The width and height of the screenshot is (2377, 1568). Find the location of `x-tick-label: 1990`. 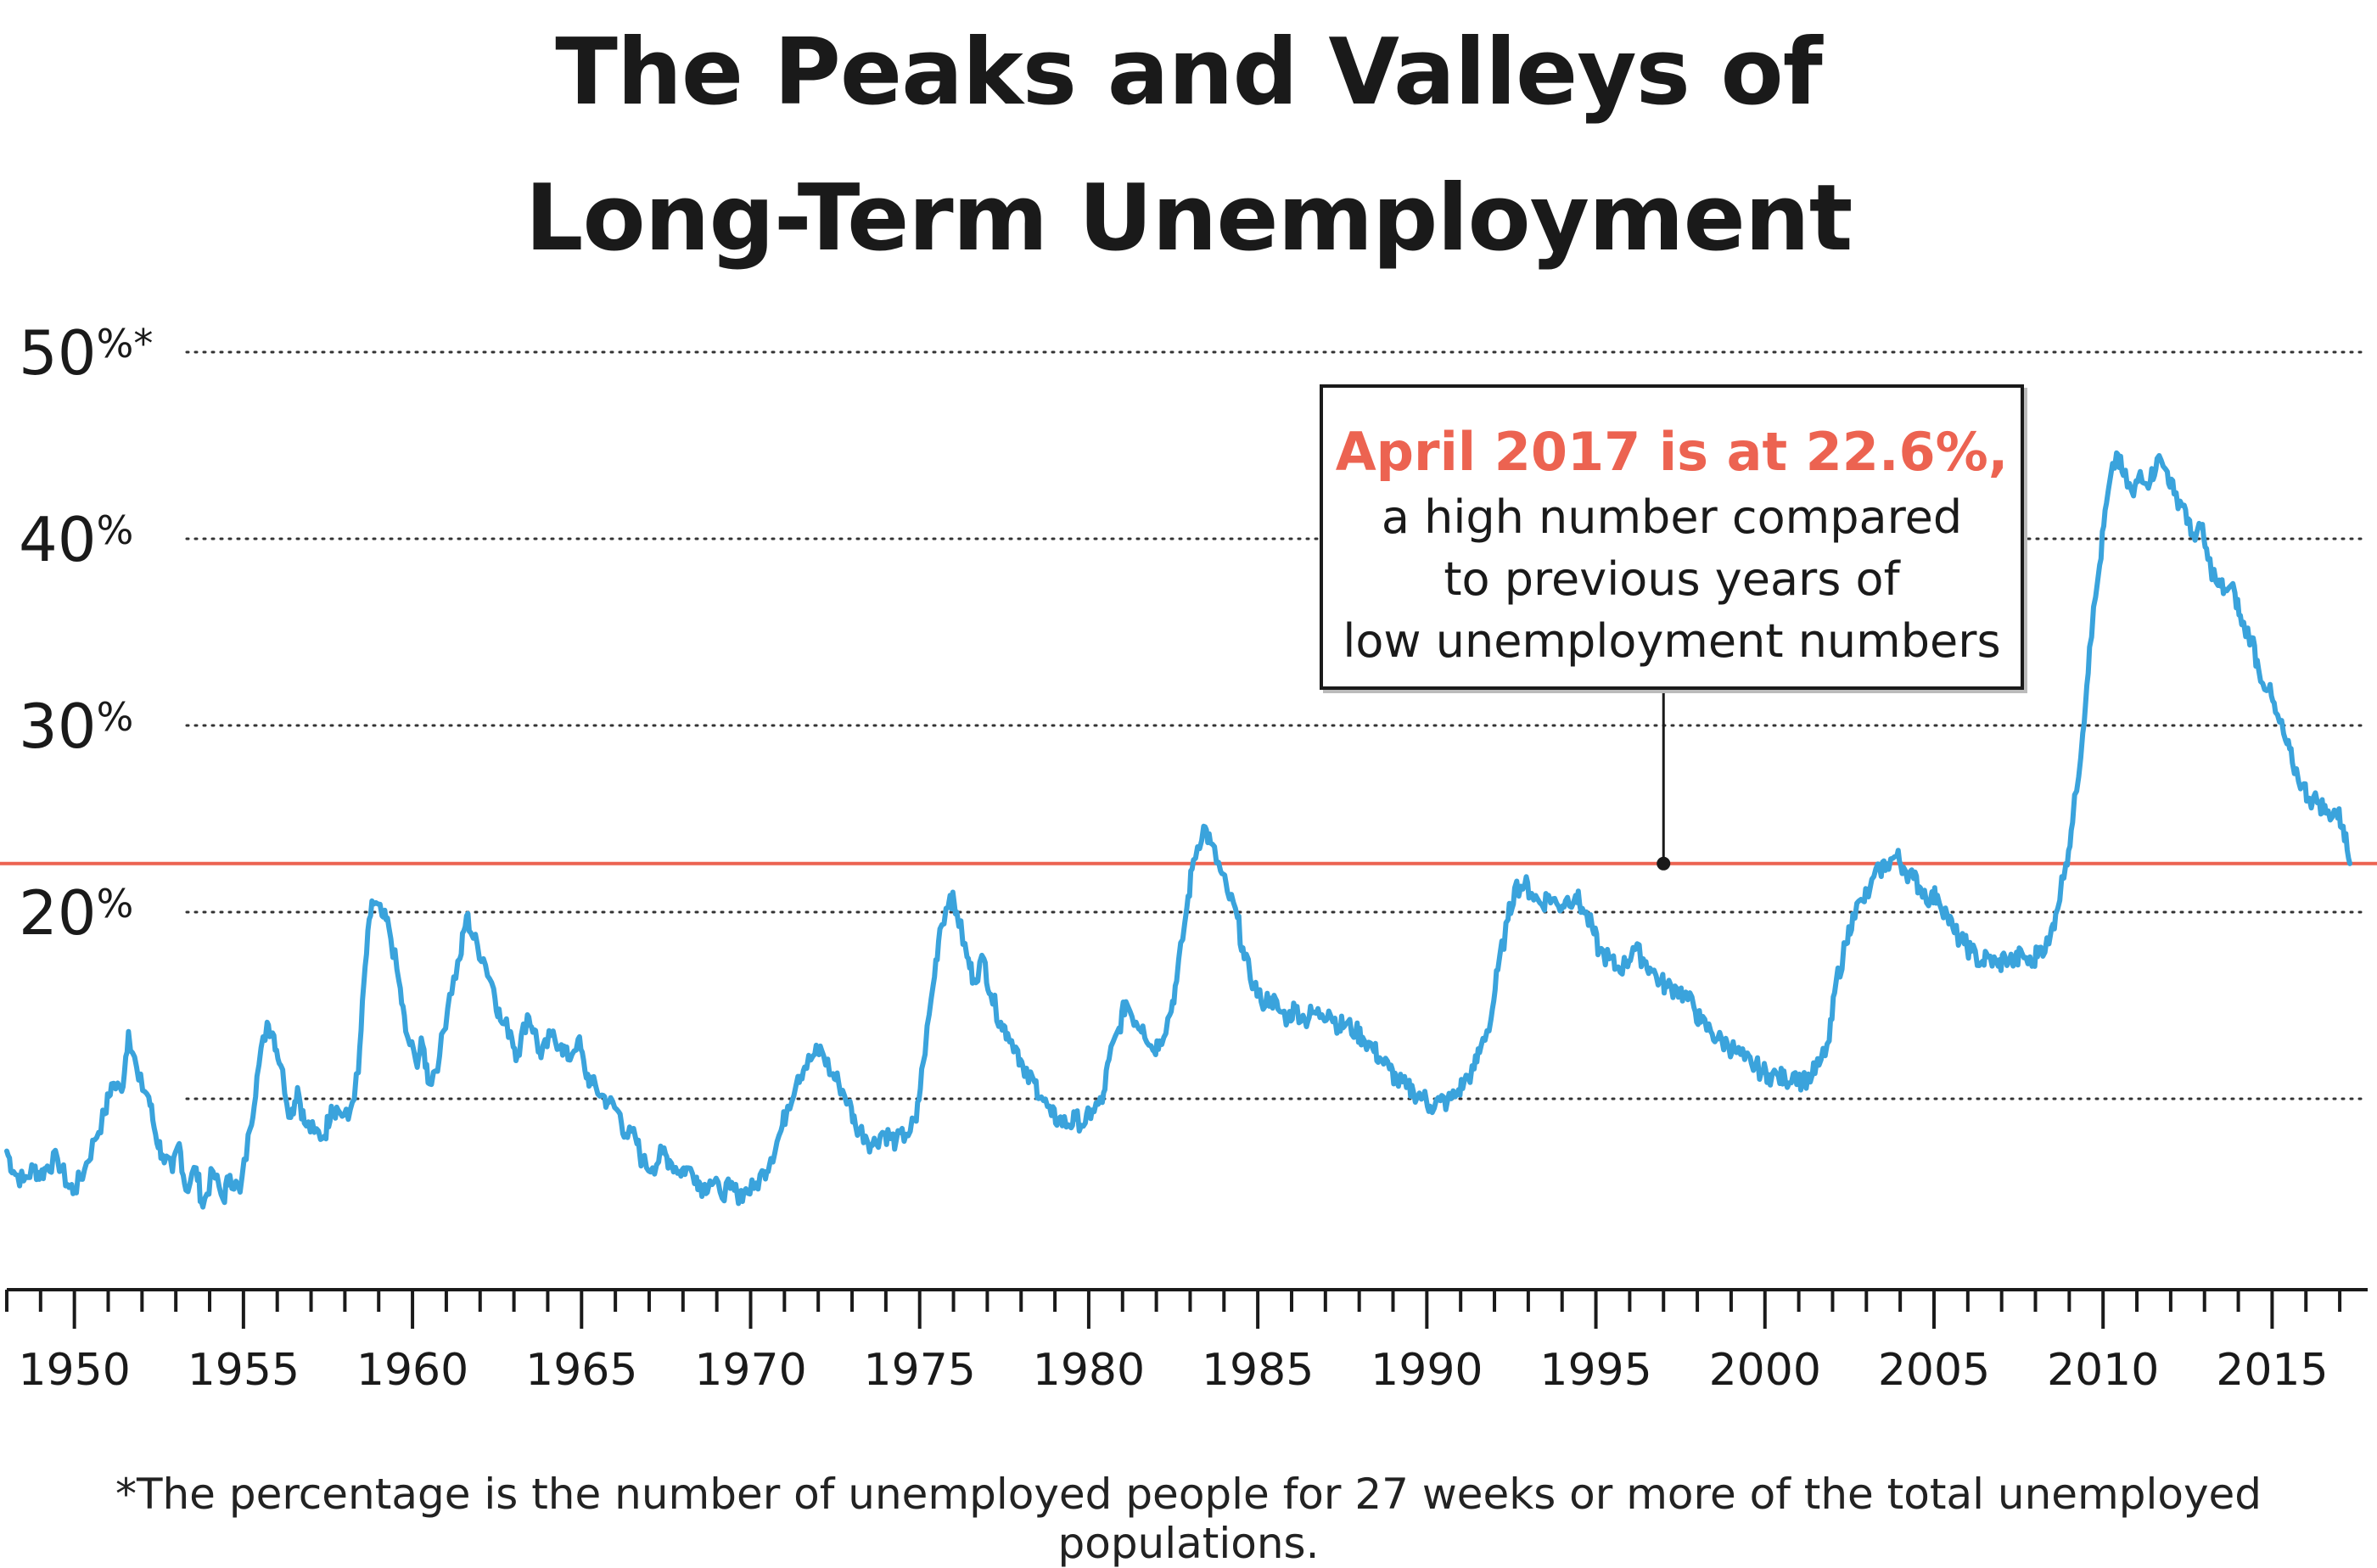

x-tick-label: 1990 is located at coordinates (1427, 1370).